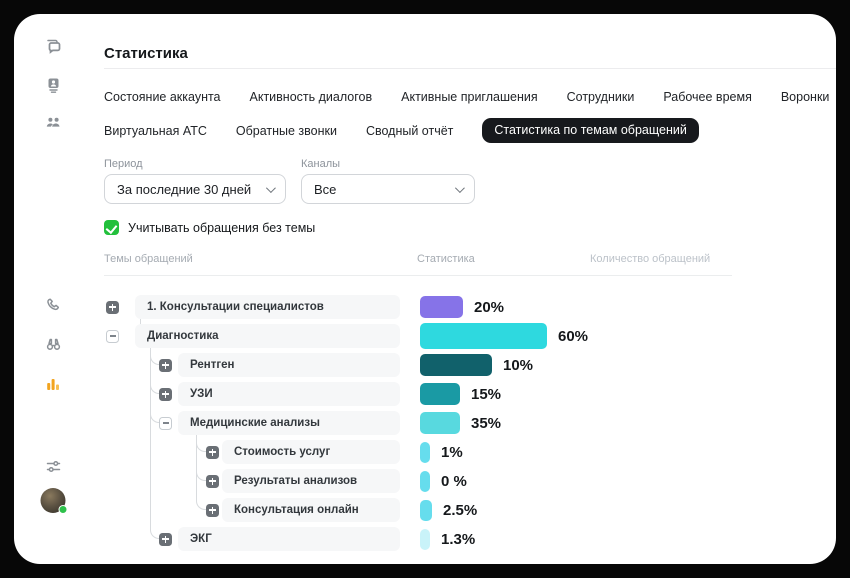  I want to click on stat-value: 10%, so click(518, 365).